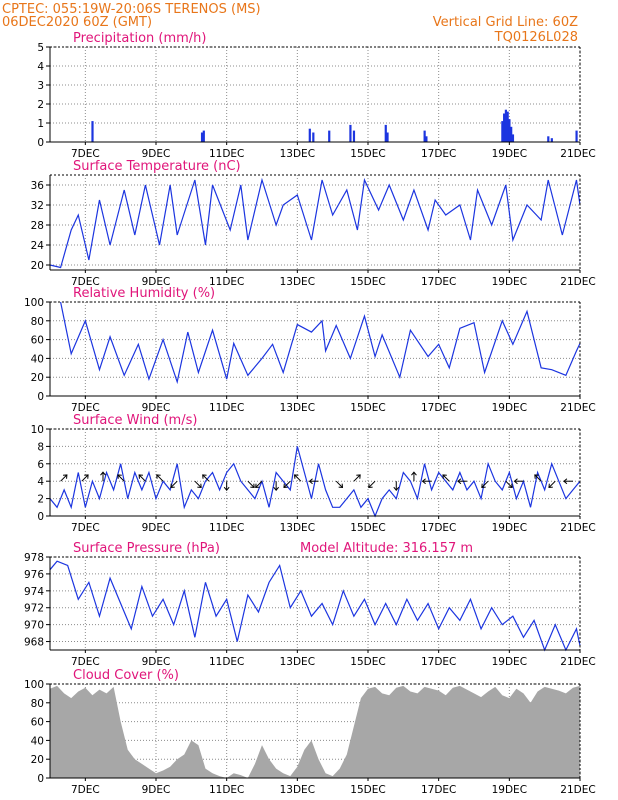 This screenshot has height=800, width=618. I want to click on y-tick-label: 28, so click(37, 226).